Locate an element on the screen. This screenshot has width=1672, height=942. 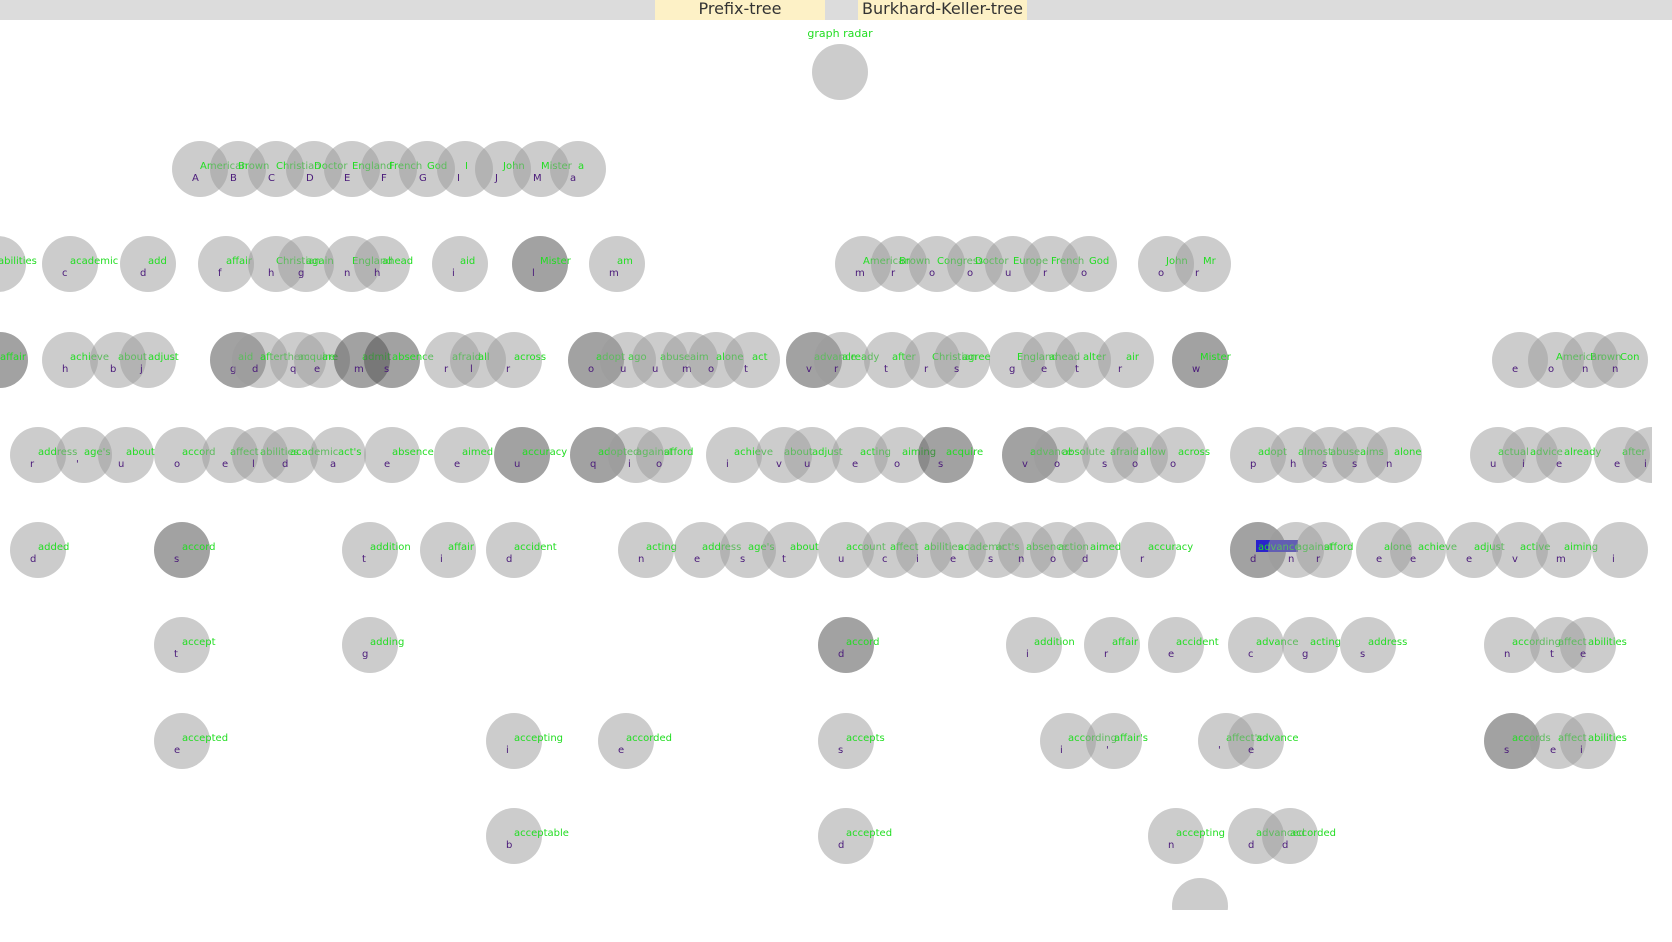
node-word-label: address is located at coordinates (1387, 642).